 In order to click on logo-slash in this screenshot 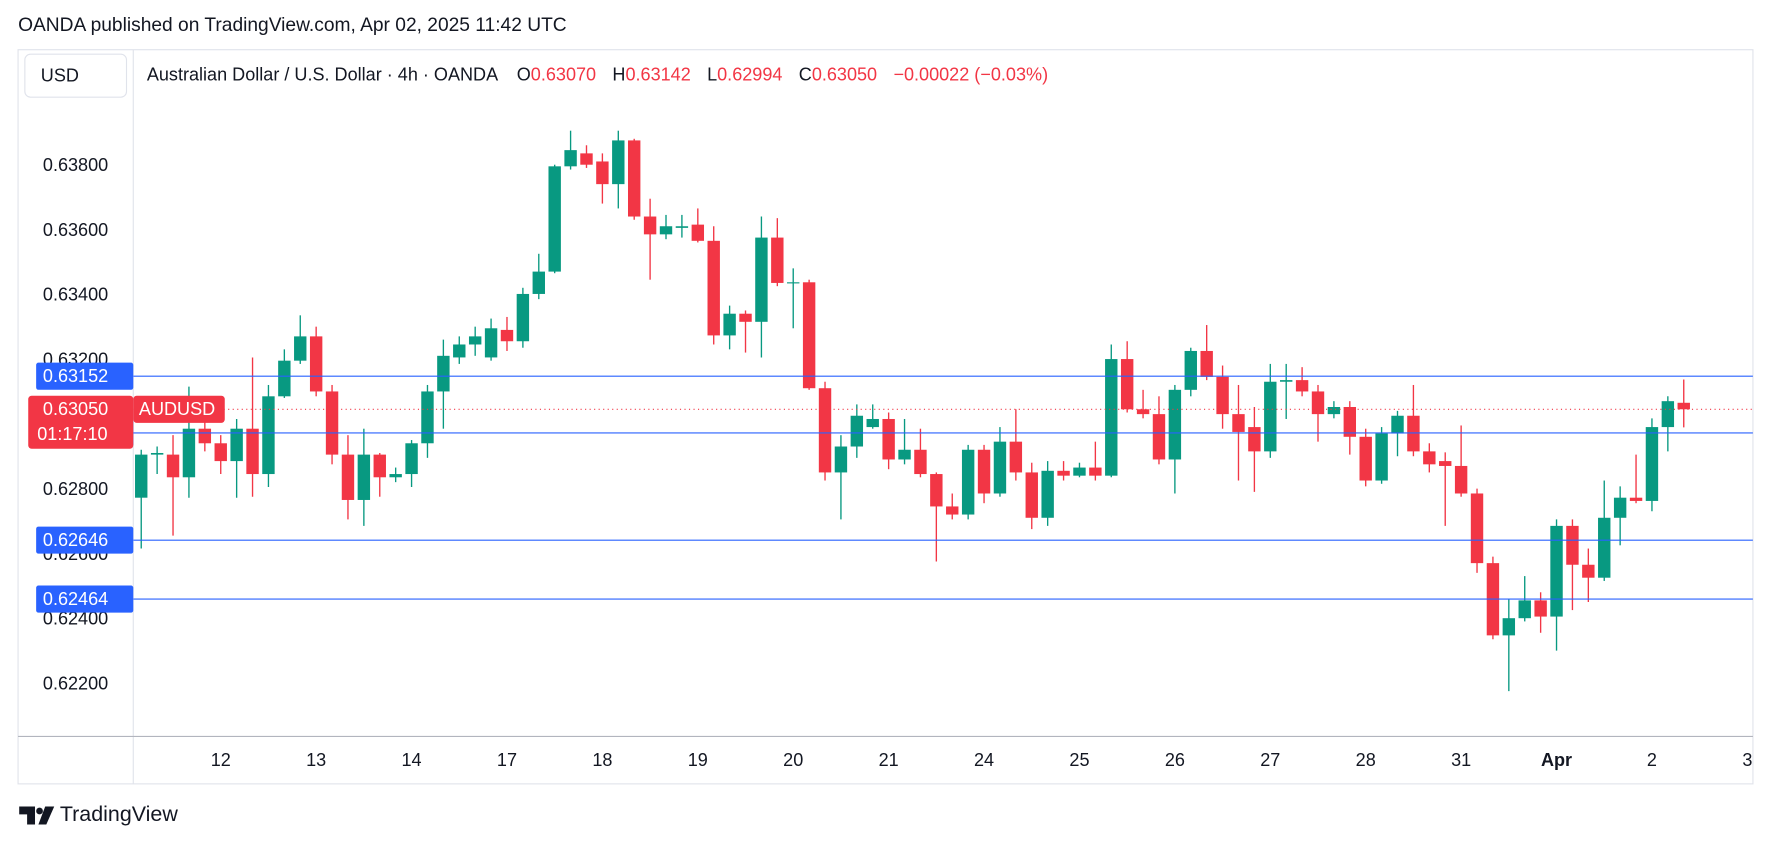, I will do `click(46, 815)`.